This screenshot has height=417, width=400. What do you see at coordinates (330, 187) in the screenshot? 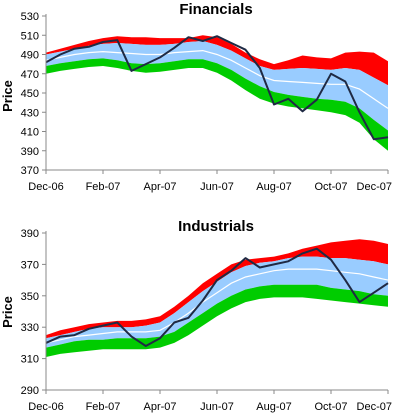
I see `financials-x-tick-label: Oct-07` at bounding box center [330, 187].